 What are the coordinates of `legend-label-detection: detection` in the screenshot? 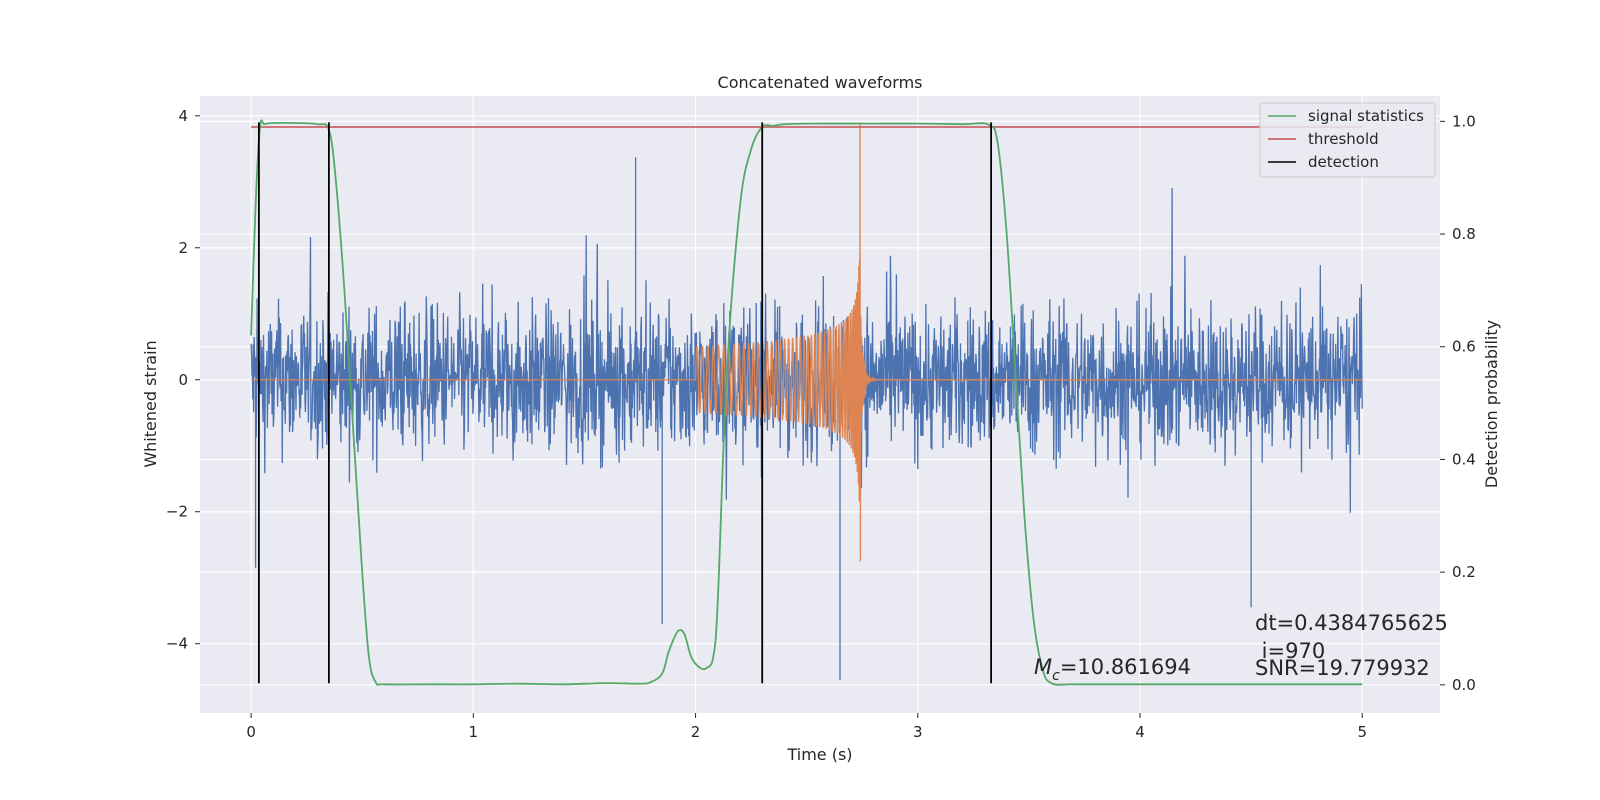 It's located at (1343, 162).